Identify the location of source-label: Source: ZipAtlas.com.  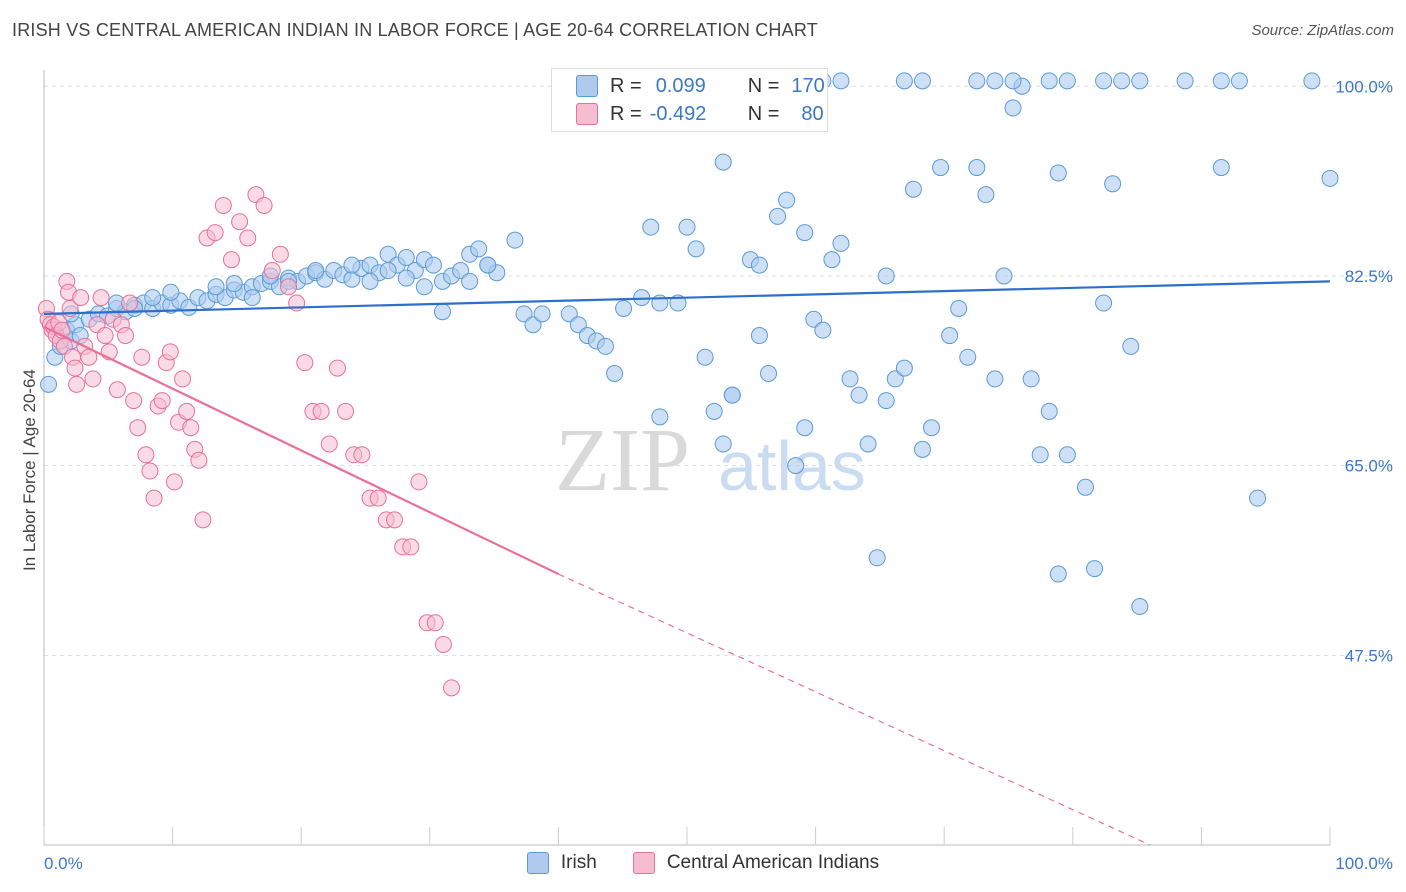
(1322, 30).